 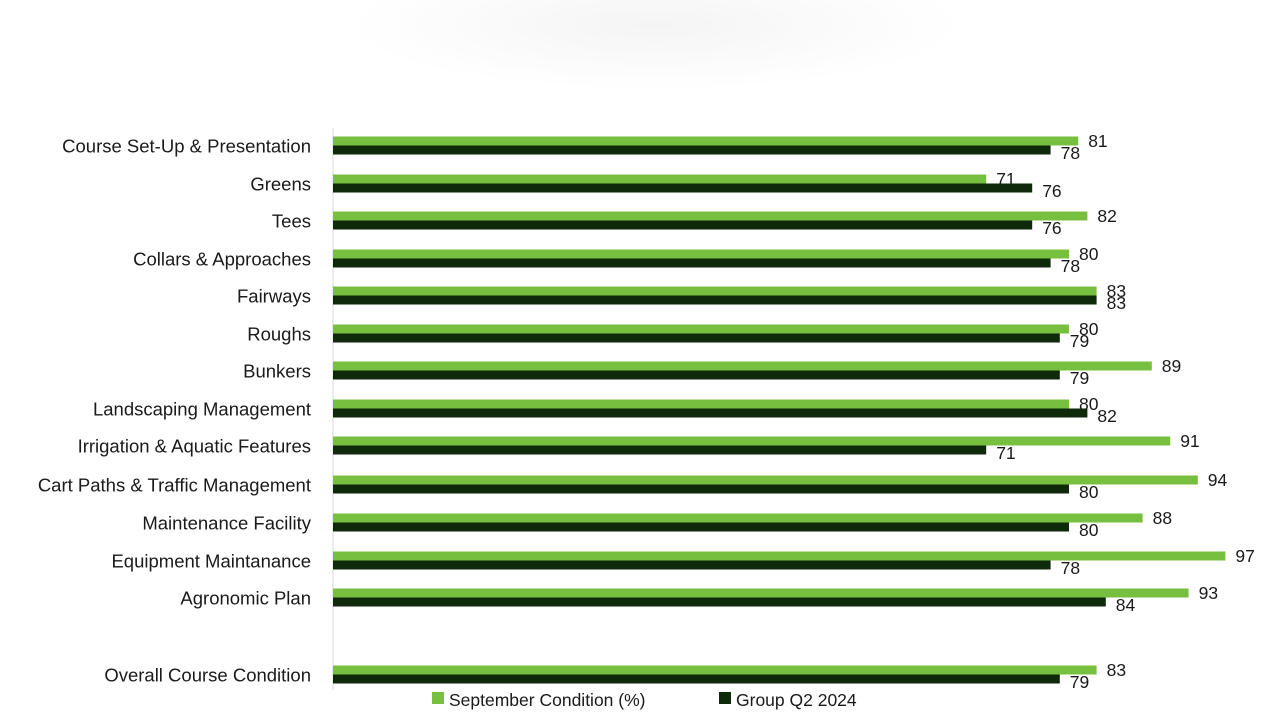 What do you see at coordinates (194, 446) in the screenshot?
I see `category-label-irrigation-aquatic-features: Irrigation & Aquatic Features` at bounding box center [194, 446].